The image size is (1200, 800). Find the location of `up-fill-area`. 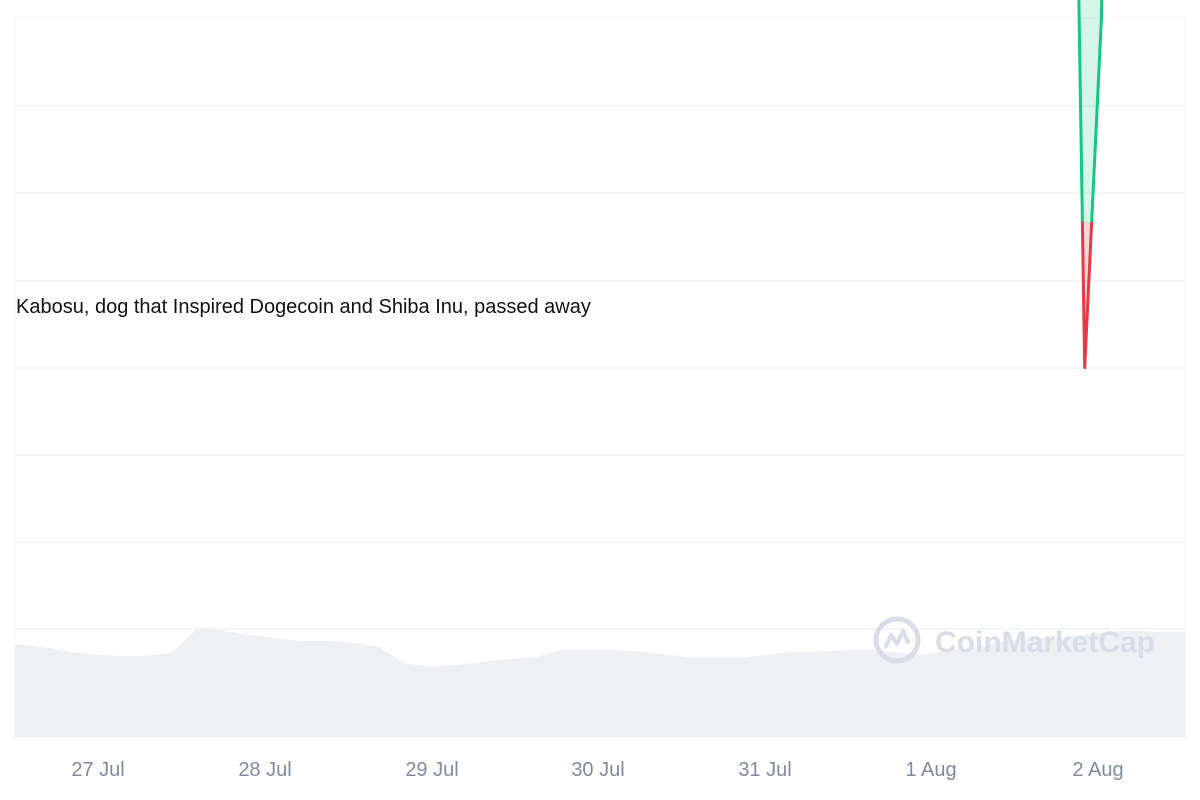

up-fill-area is located at coordinates (1090, 111).